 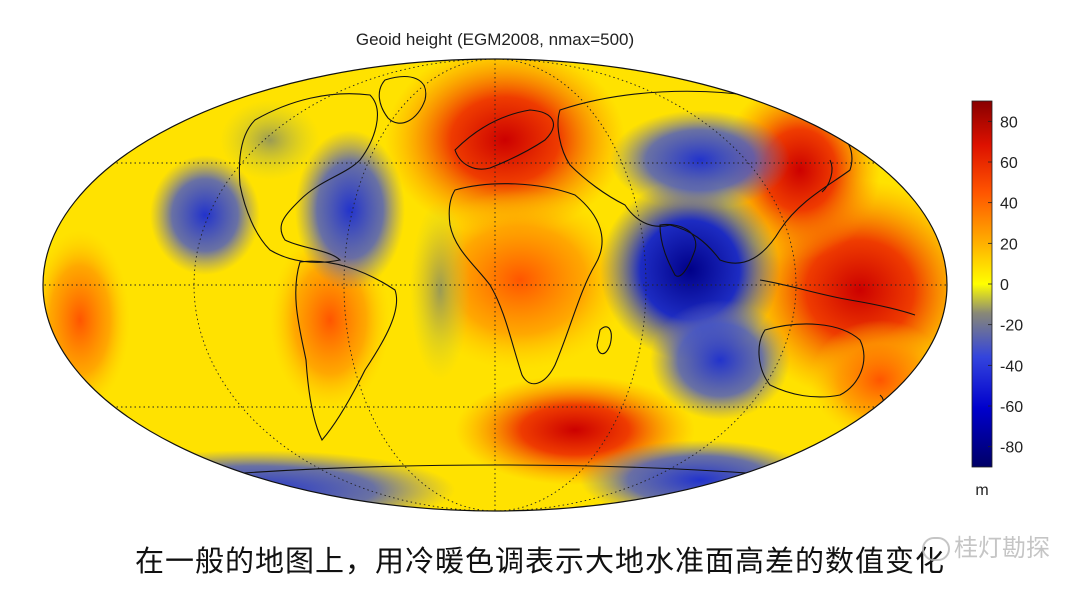 I want to click on colorbar-unit: m, so click(x=981, y=490).